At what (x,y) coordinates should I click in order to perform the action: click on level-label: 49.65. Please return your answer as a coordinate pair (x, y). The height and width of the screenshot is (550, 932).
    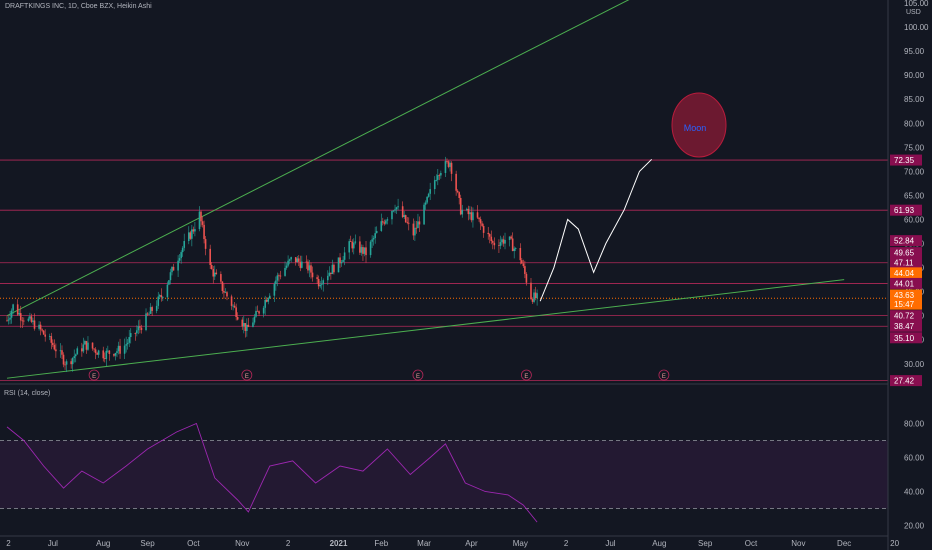
    Looking at the image, I should click on (904, 253).